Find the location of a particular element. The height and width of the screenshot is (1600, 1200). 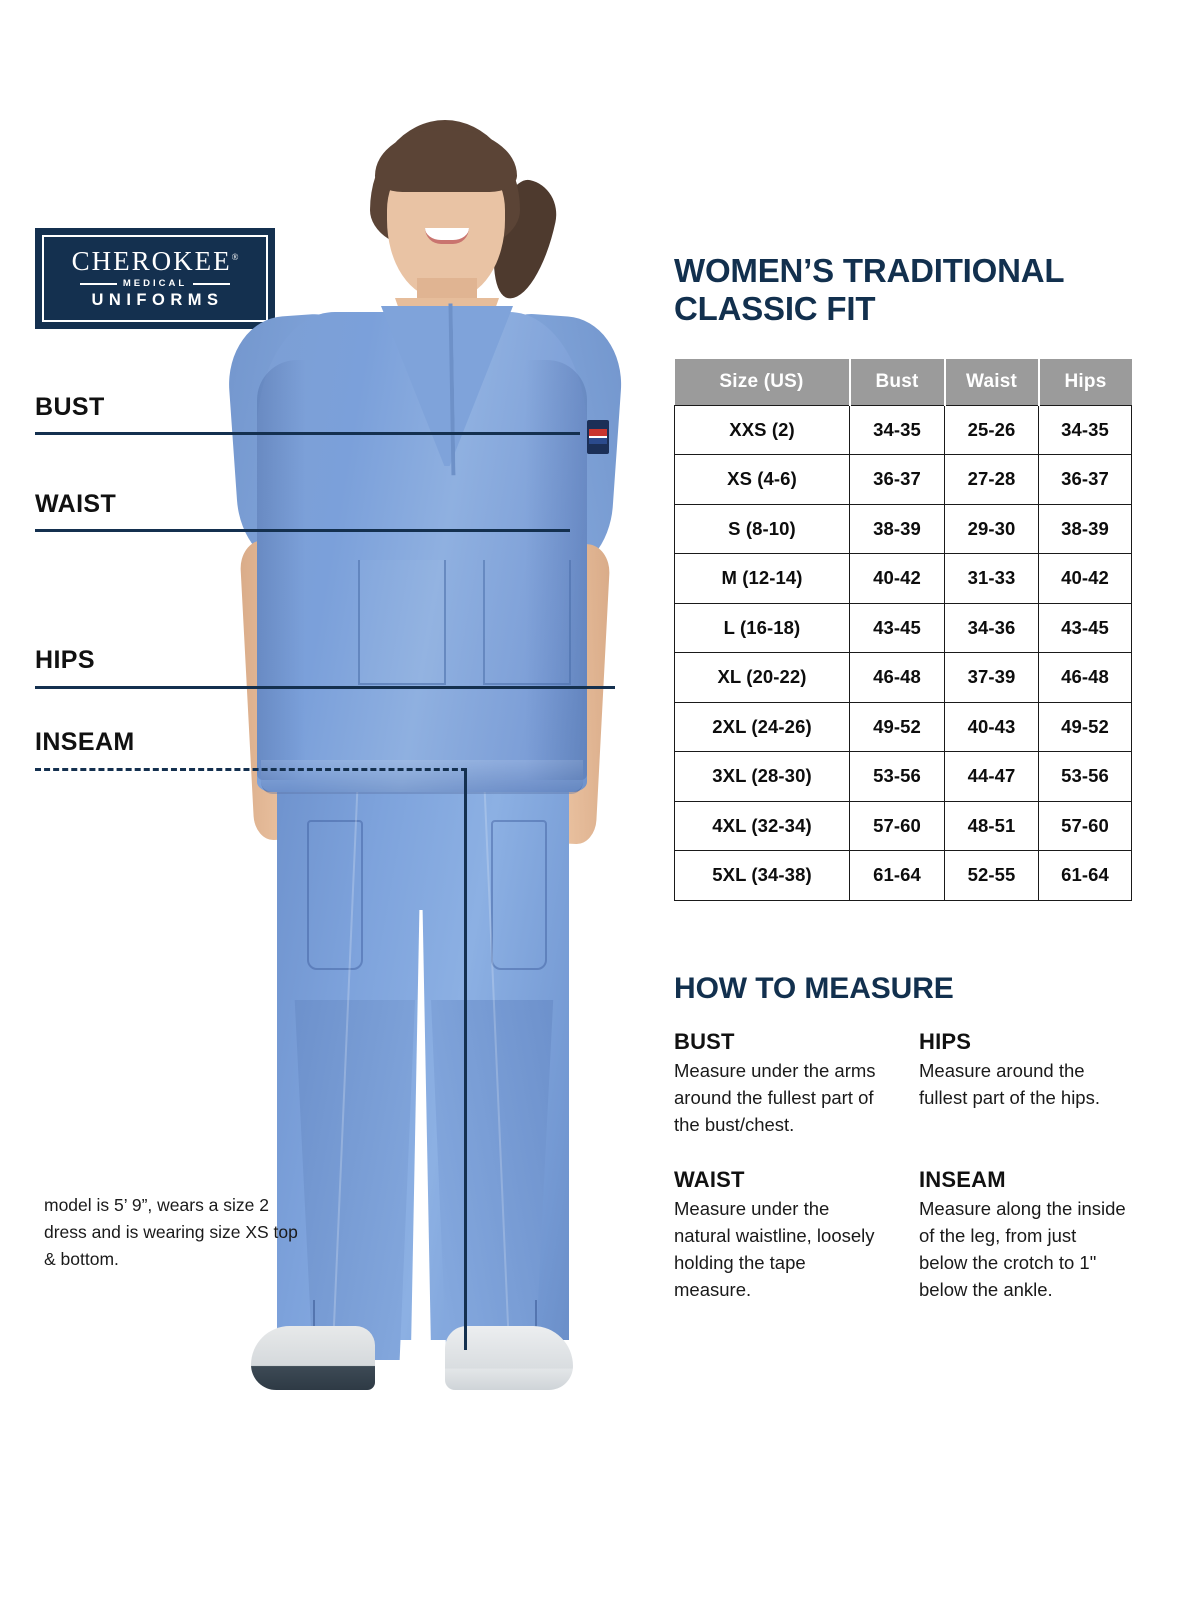

cell-waist: 25-26 is located at coordinates (991, 429).